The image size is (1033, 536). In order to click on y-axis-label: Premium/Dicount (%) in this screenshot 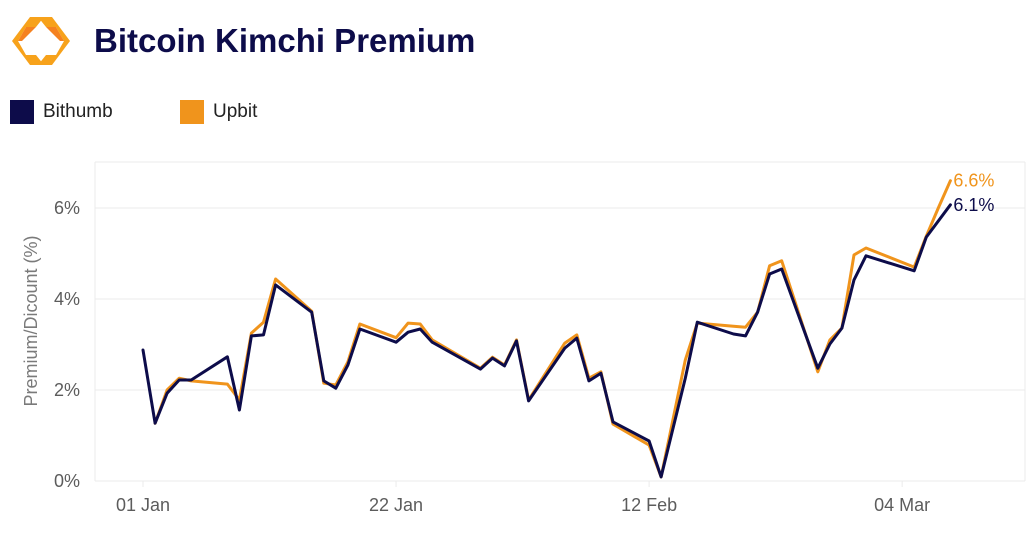, I will do `click(31, 320)`.